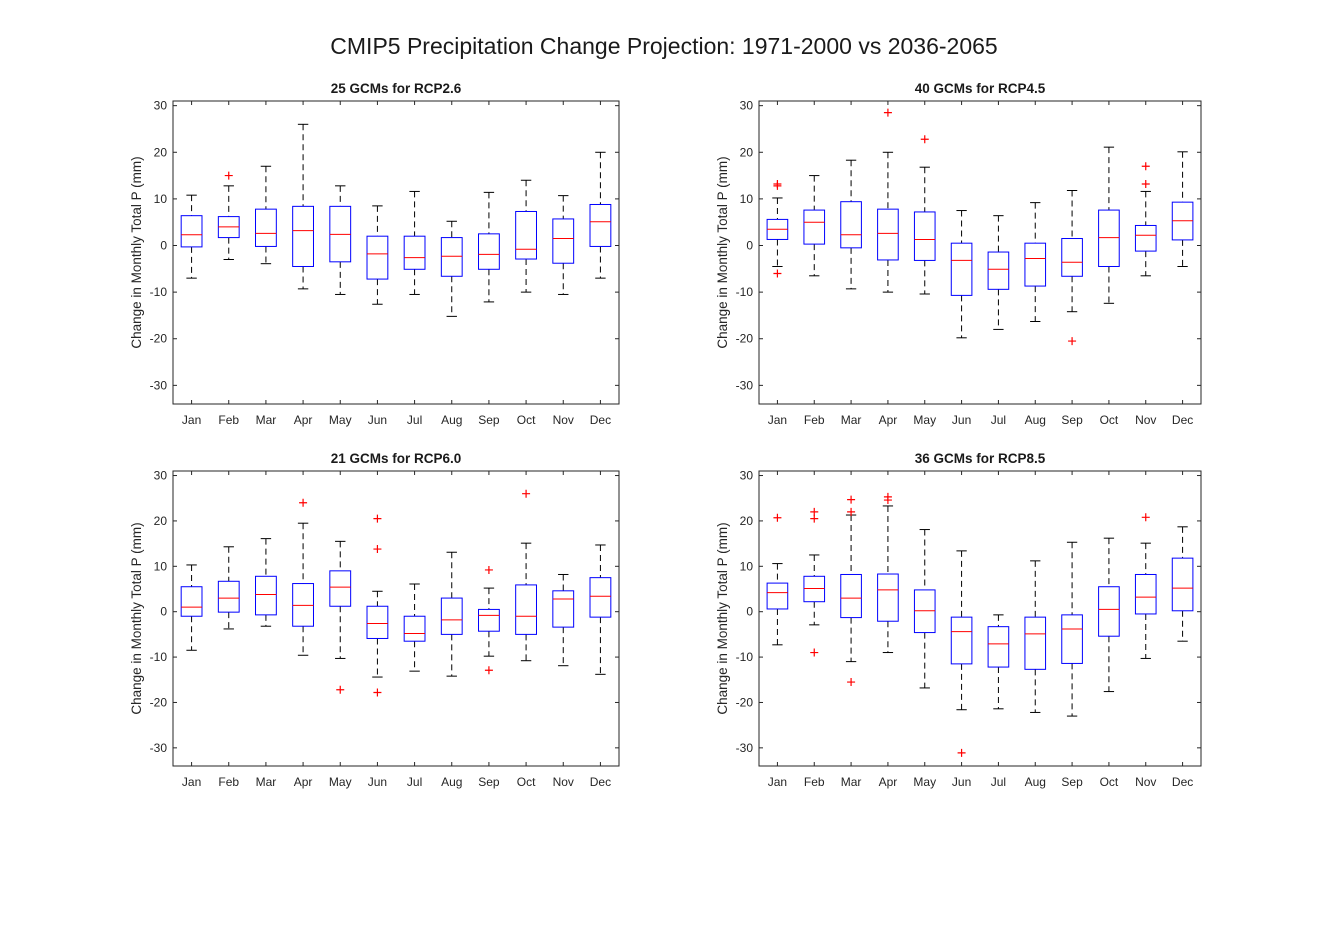  I want to click on panel-title: 25 GCMs for RCP2.6, so click(396, 88).